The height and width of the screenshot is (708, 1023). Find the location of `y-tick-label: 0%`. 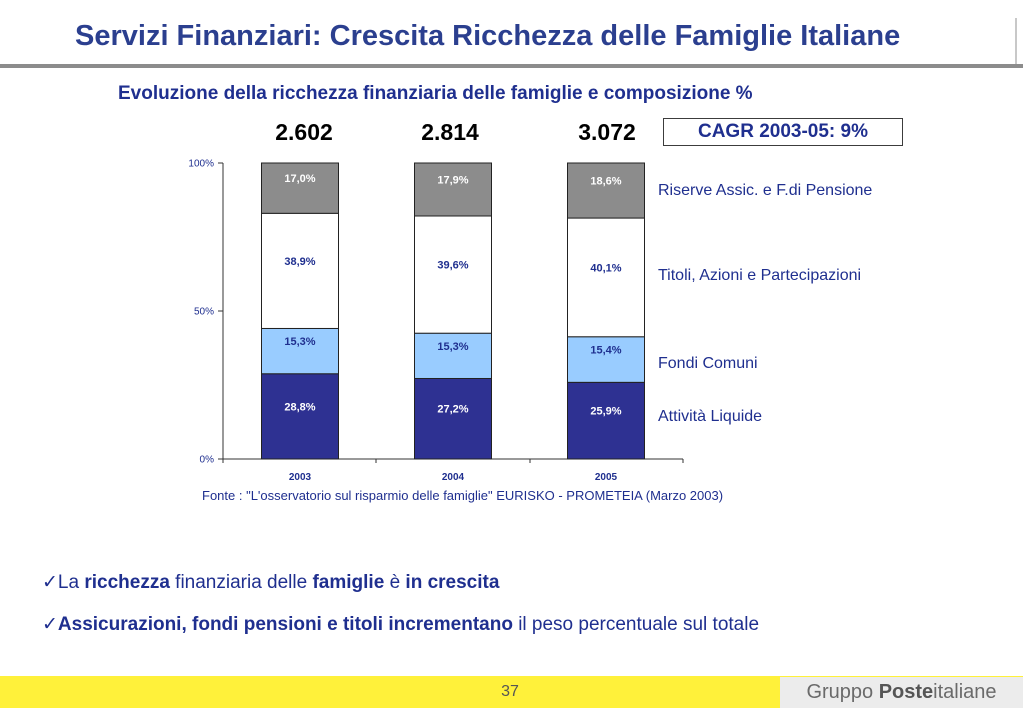

y-tick-label: 0% is located at coordinates (207, 460).